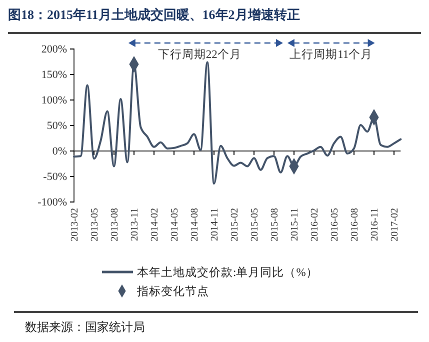 The height and width of the screenshot is (342, 429). What do you see at coordinates (195, 225) in the screenshot?
I see `x-tick-label: 2014-08` at bounding box center [195, 225].